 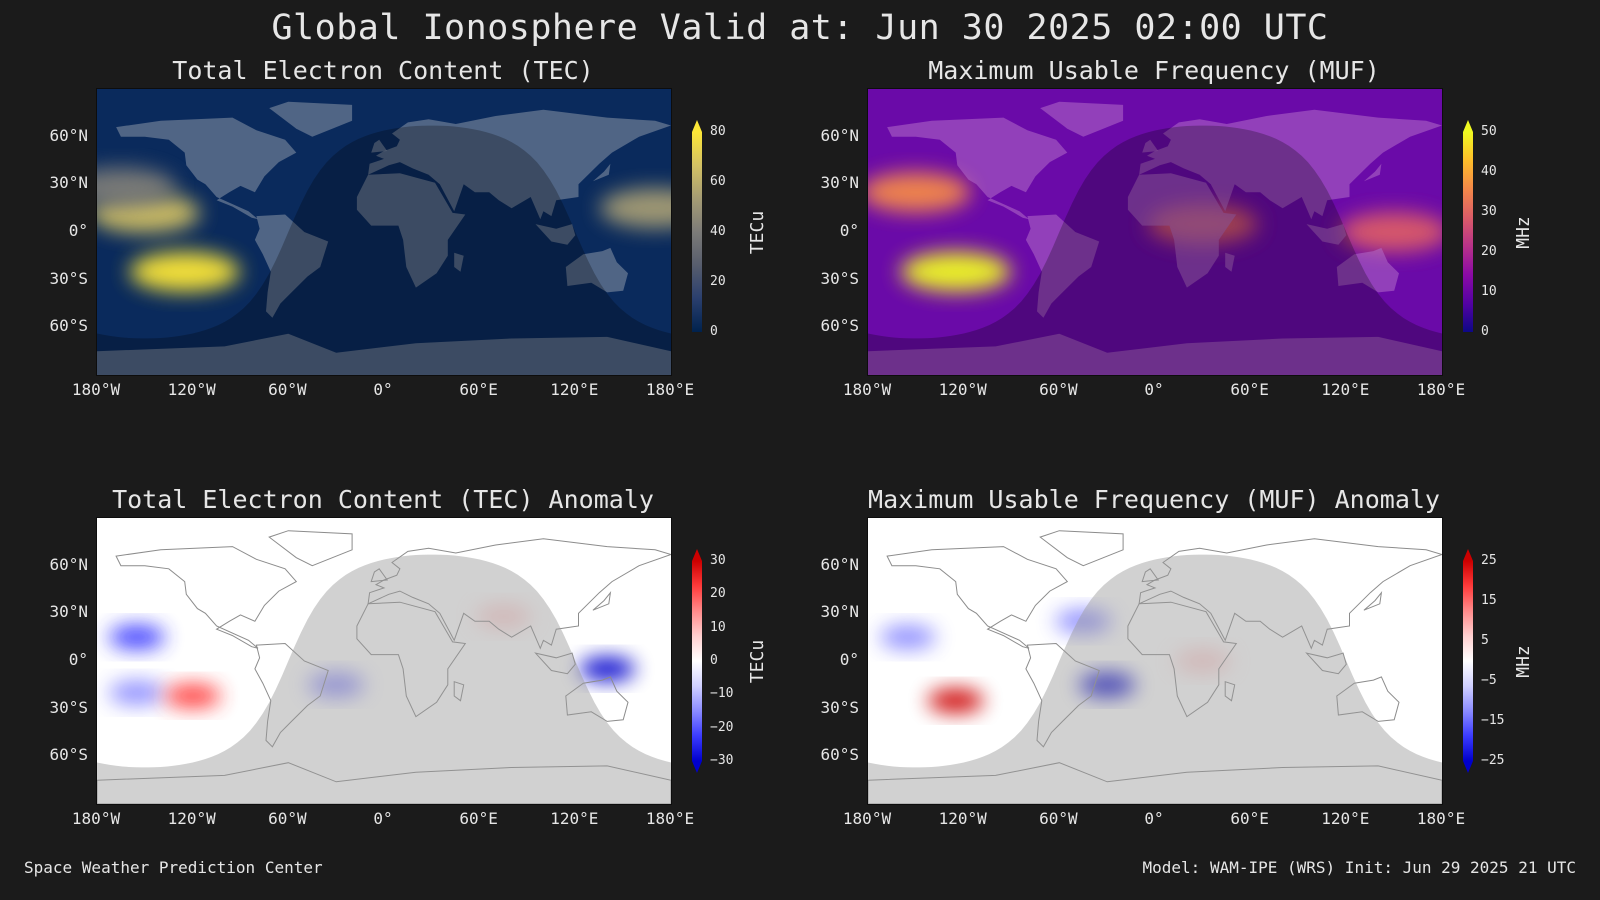 What do you see at coordinates (1489, 291) in the screenshot?
I see `colorbar-tick-label: 10` at bounding box center [1489, 291].